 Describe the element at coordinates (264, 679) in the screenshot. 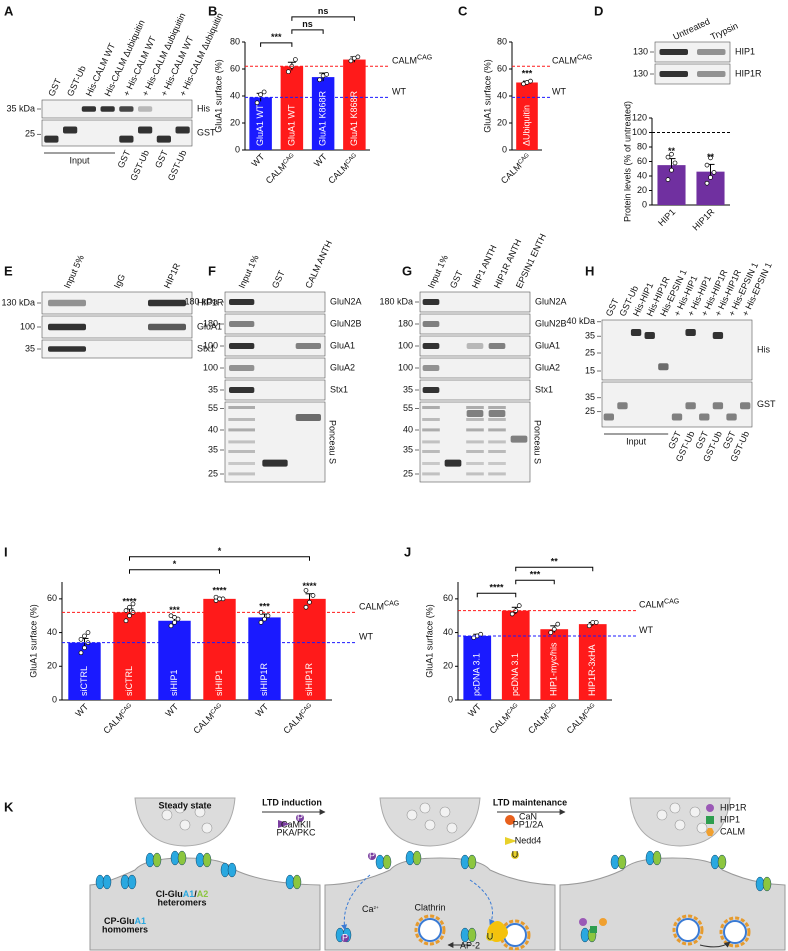

I see `bar-label: siHIP1R` at that location.